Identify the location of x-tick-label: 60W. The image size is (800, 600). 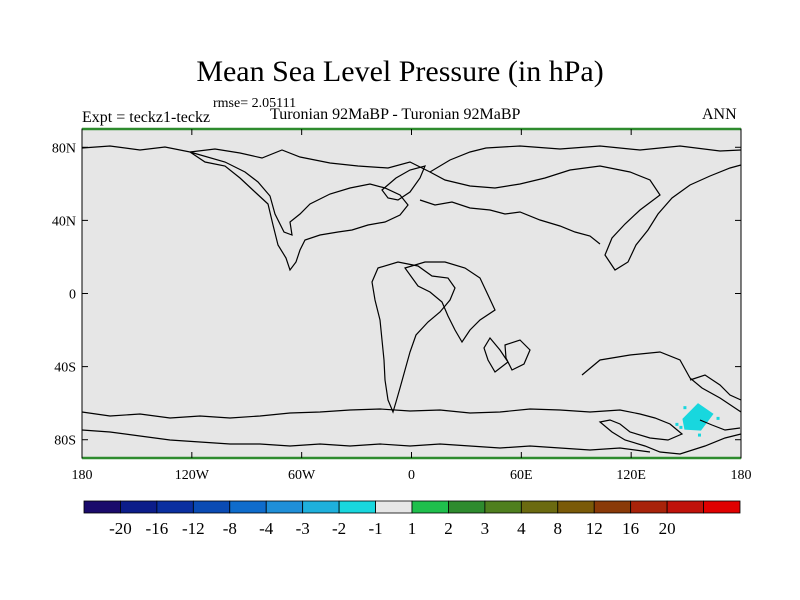
(302, 475).